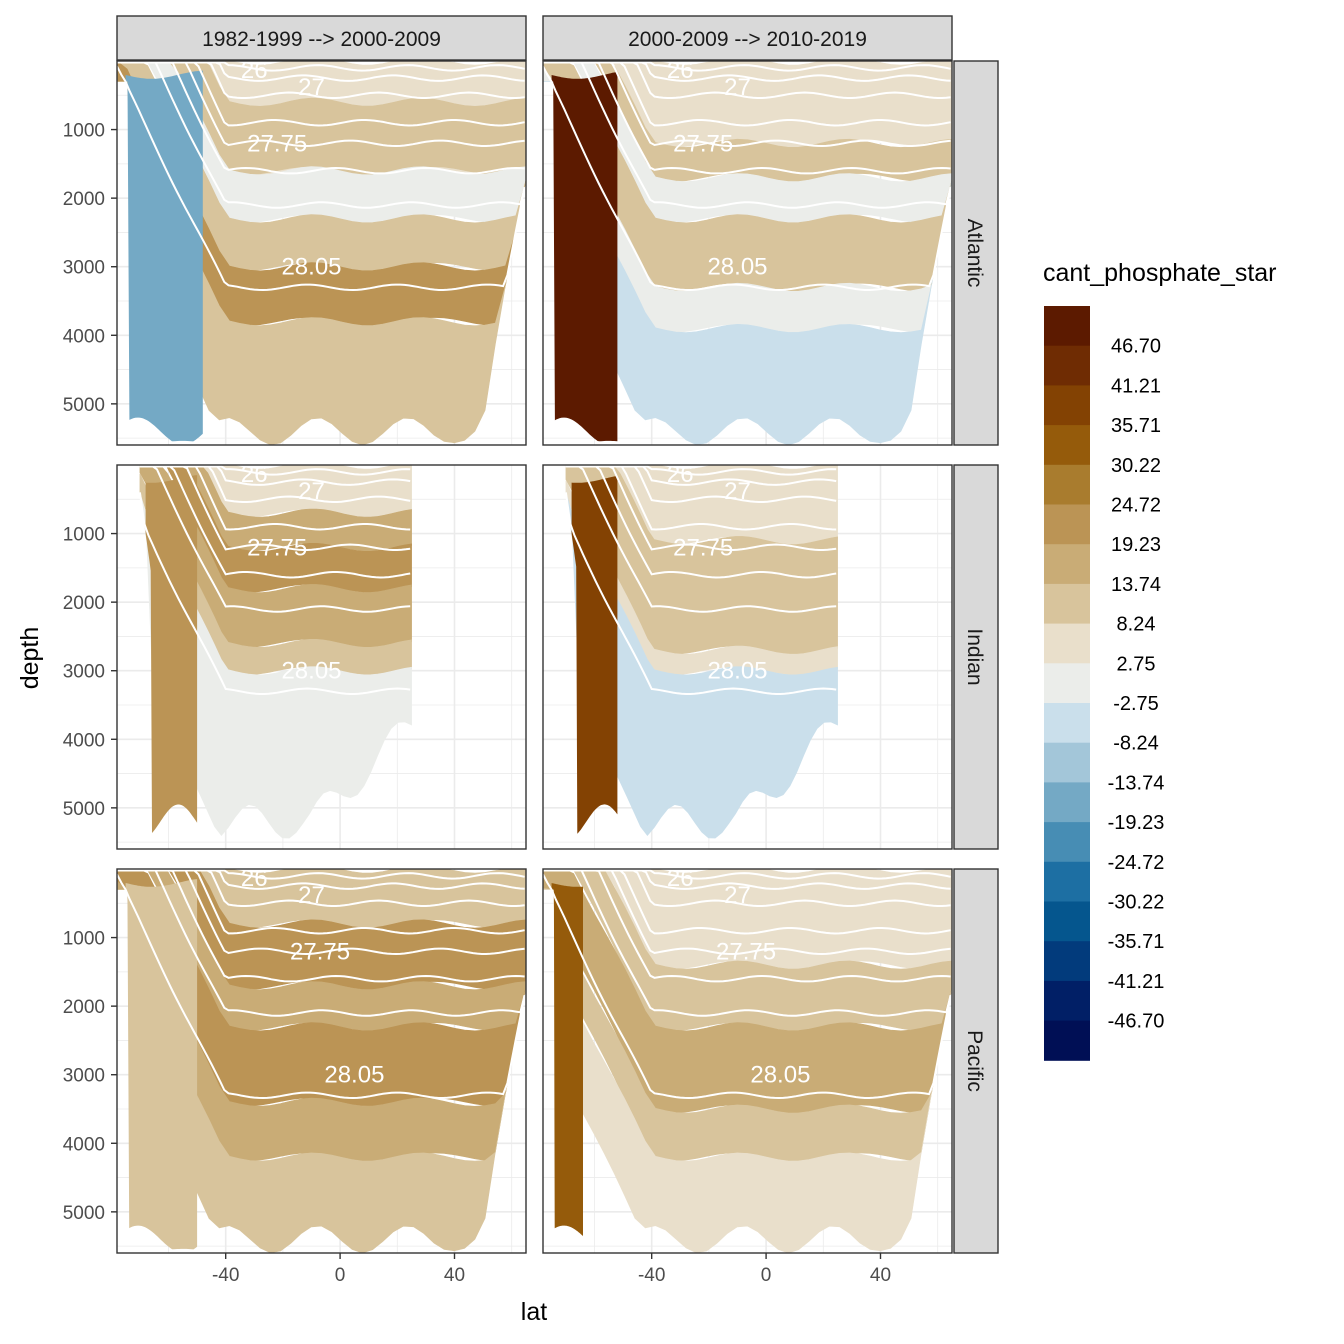  What do you see at coordinates (1136, 783) in the screenshot?
I see `legend-label: -13.74` at bounding box center [1136, 783].